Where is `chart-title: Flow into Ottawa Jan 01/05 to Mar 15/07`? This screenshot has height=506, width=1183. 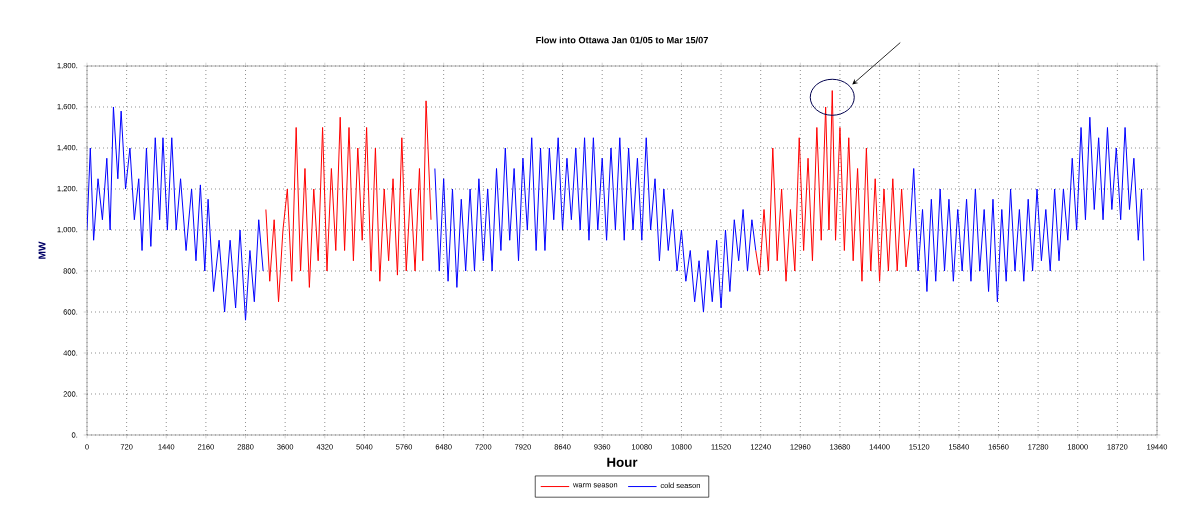
chart-title: Flow into Ottawa Jan 01/05 to Mar 15/07 is located at coordinates (622, 40).